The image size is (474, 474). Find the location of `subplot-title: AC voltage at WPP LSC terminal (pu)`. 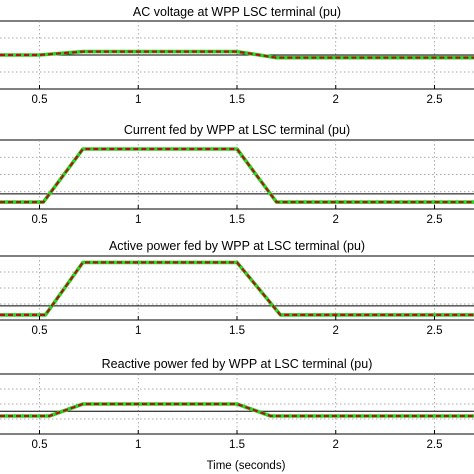

subplot-title: AC voltage at WPP LSC terminal (pu) is located at coordinates (237, 12).